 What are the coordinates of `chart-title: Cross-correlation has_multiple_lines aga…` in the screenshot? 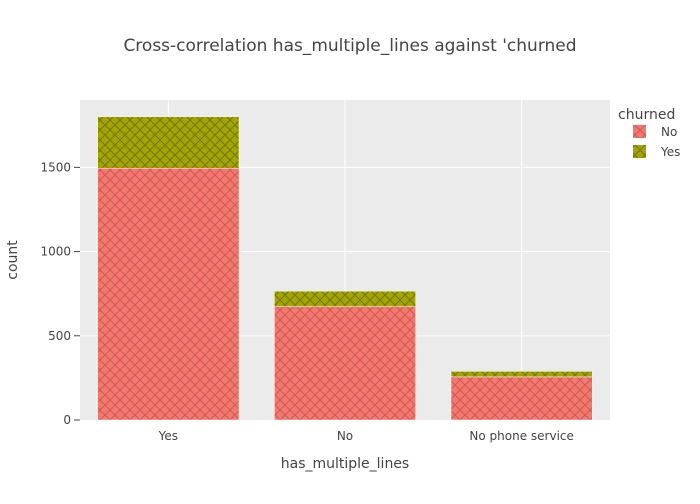 It's located at (349, 46).